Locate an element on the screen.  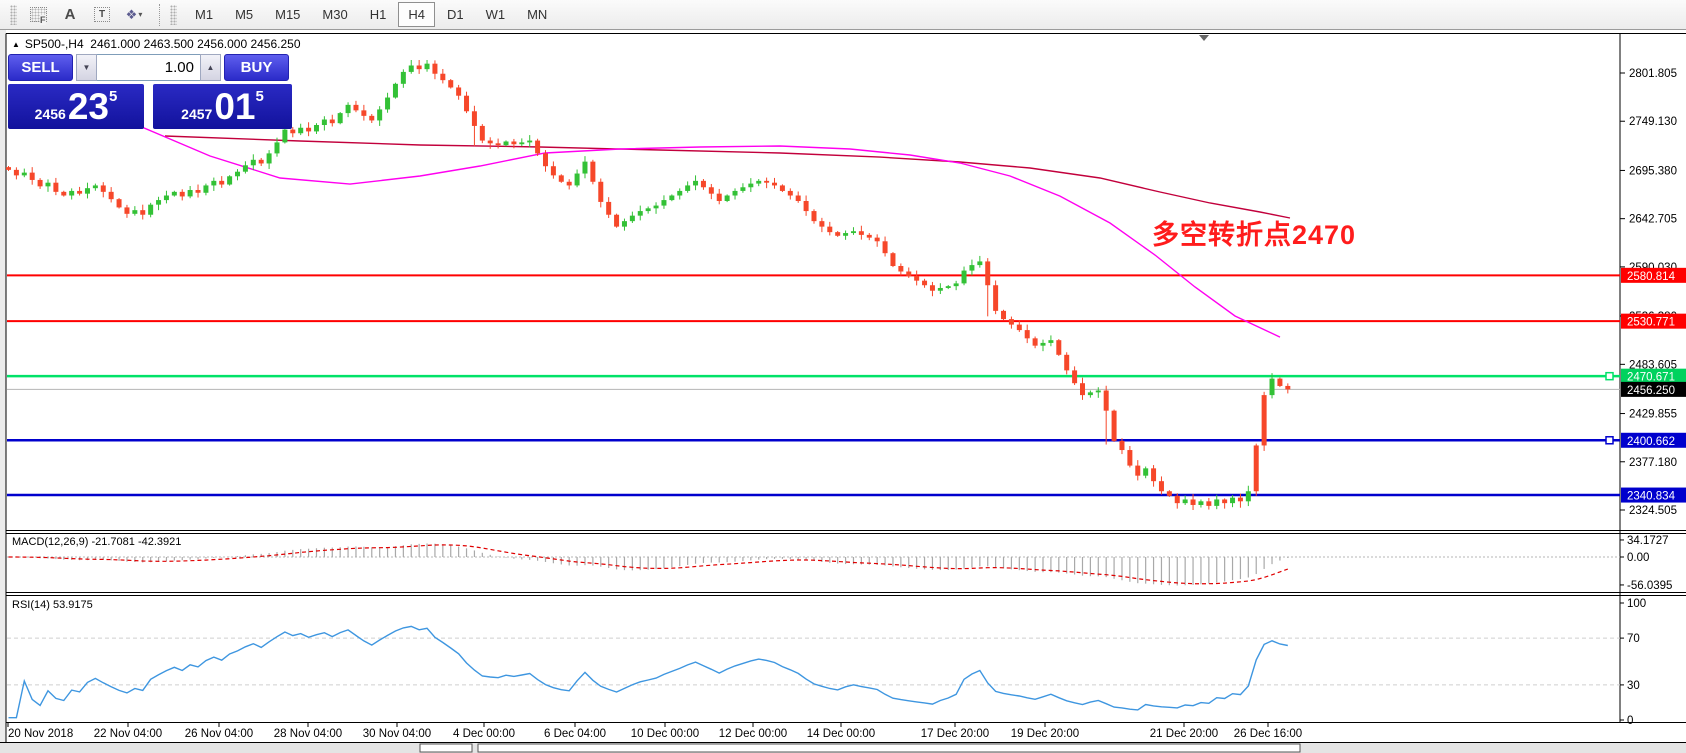
svg-text: 2749.130 is located at coordinates (1653, 122).